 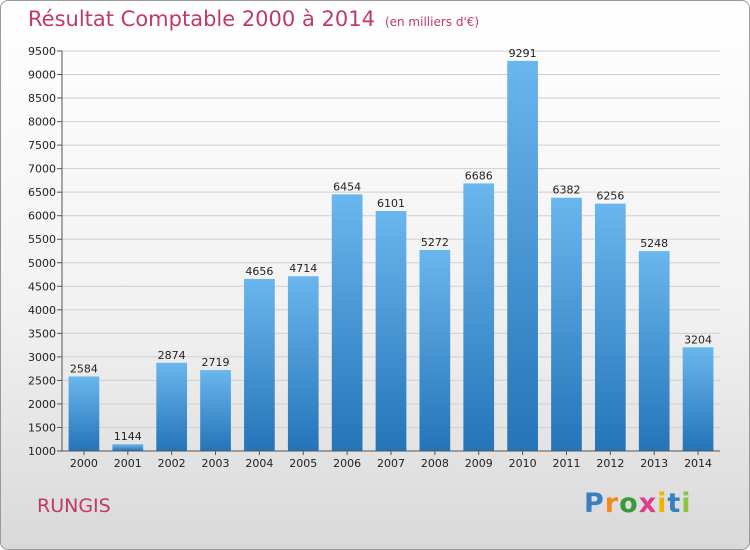 What do you see at coordinates (172, 406) in the screenshot?
I see `bar-2002` at bounding box center [172, 406].